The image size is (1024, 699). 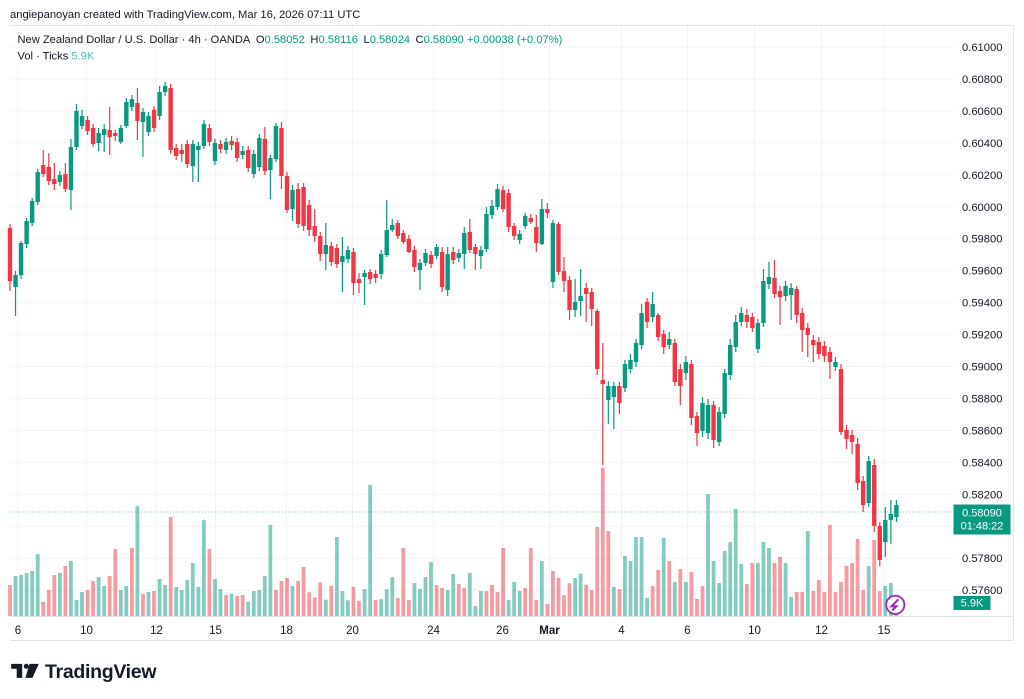 What do you see at coordinates (502, 631) in the screenshot?
I see `svg-text: 26` at bounding box center [502, 631].